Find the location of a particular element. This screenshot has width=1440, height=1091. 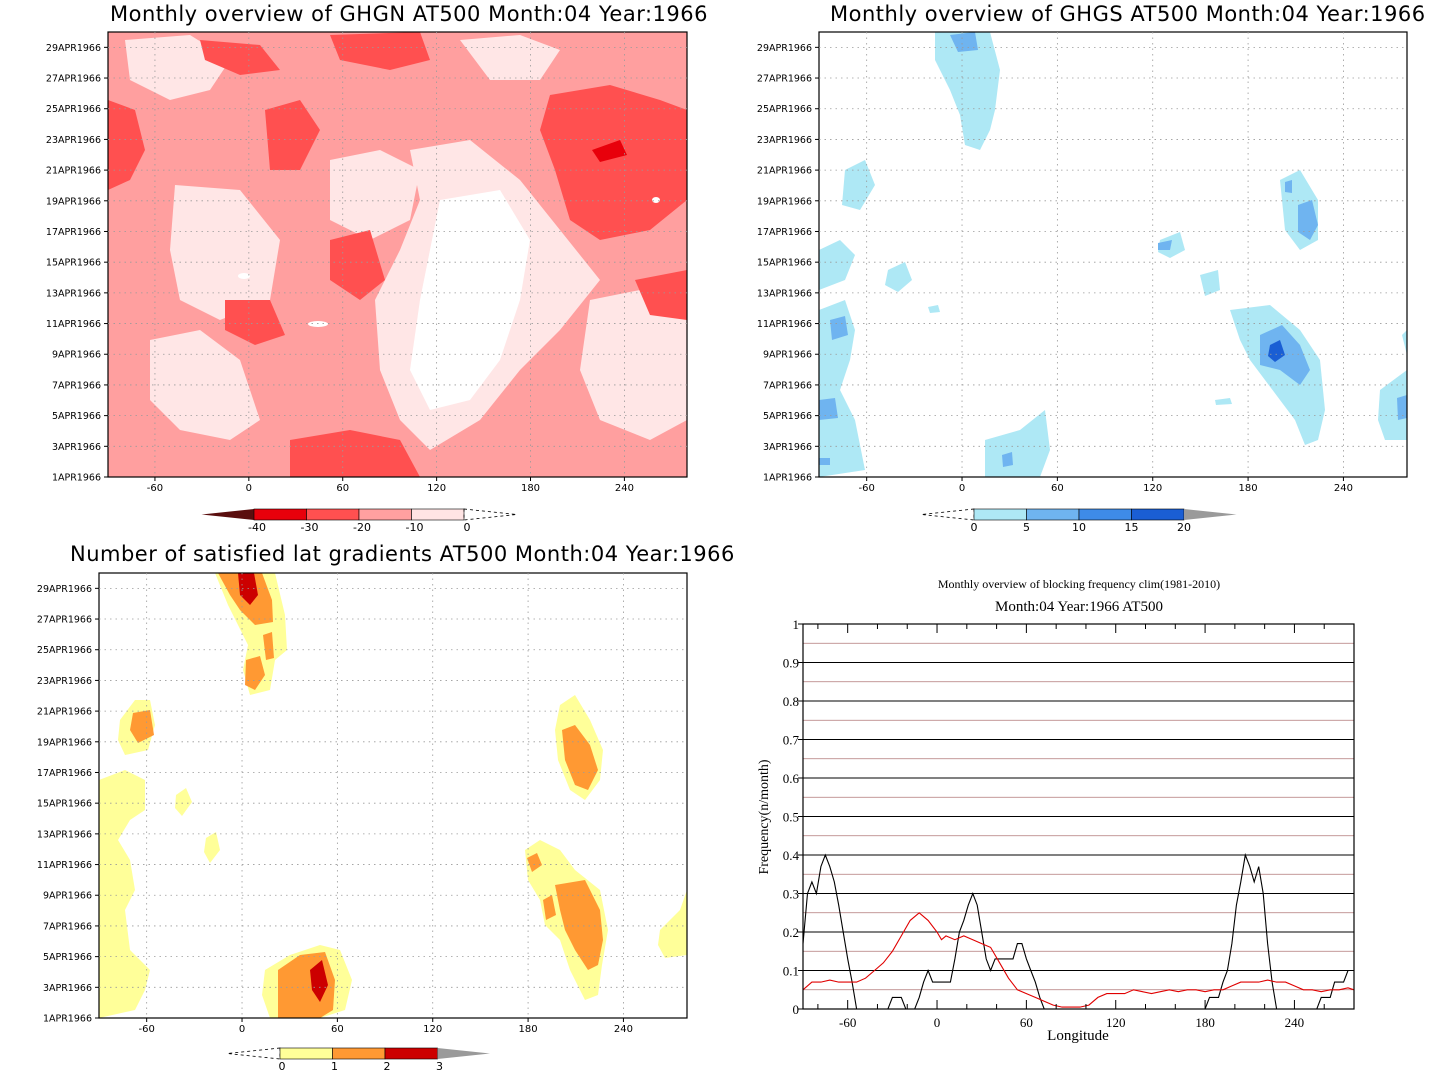

x-tick-label: -60 is located at coordinates (867, 488).